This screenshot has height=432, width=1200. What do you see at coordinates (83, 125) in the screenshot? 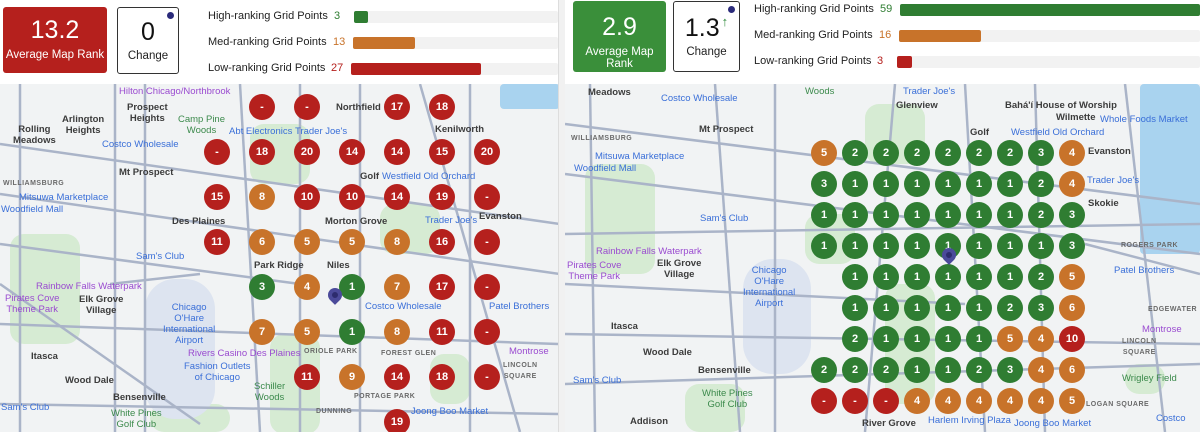
I see `map-place-label: Arlington Heights` at bounding box center [83, 125].